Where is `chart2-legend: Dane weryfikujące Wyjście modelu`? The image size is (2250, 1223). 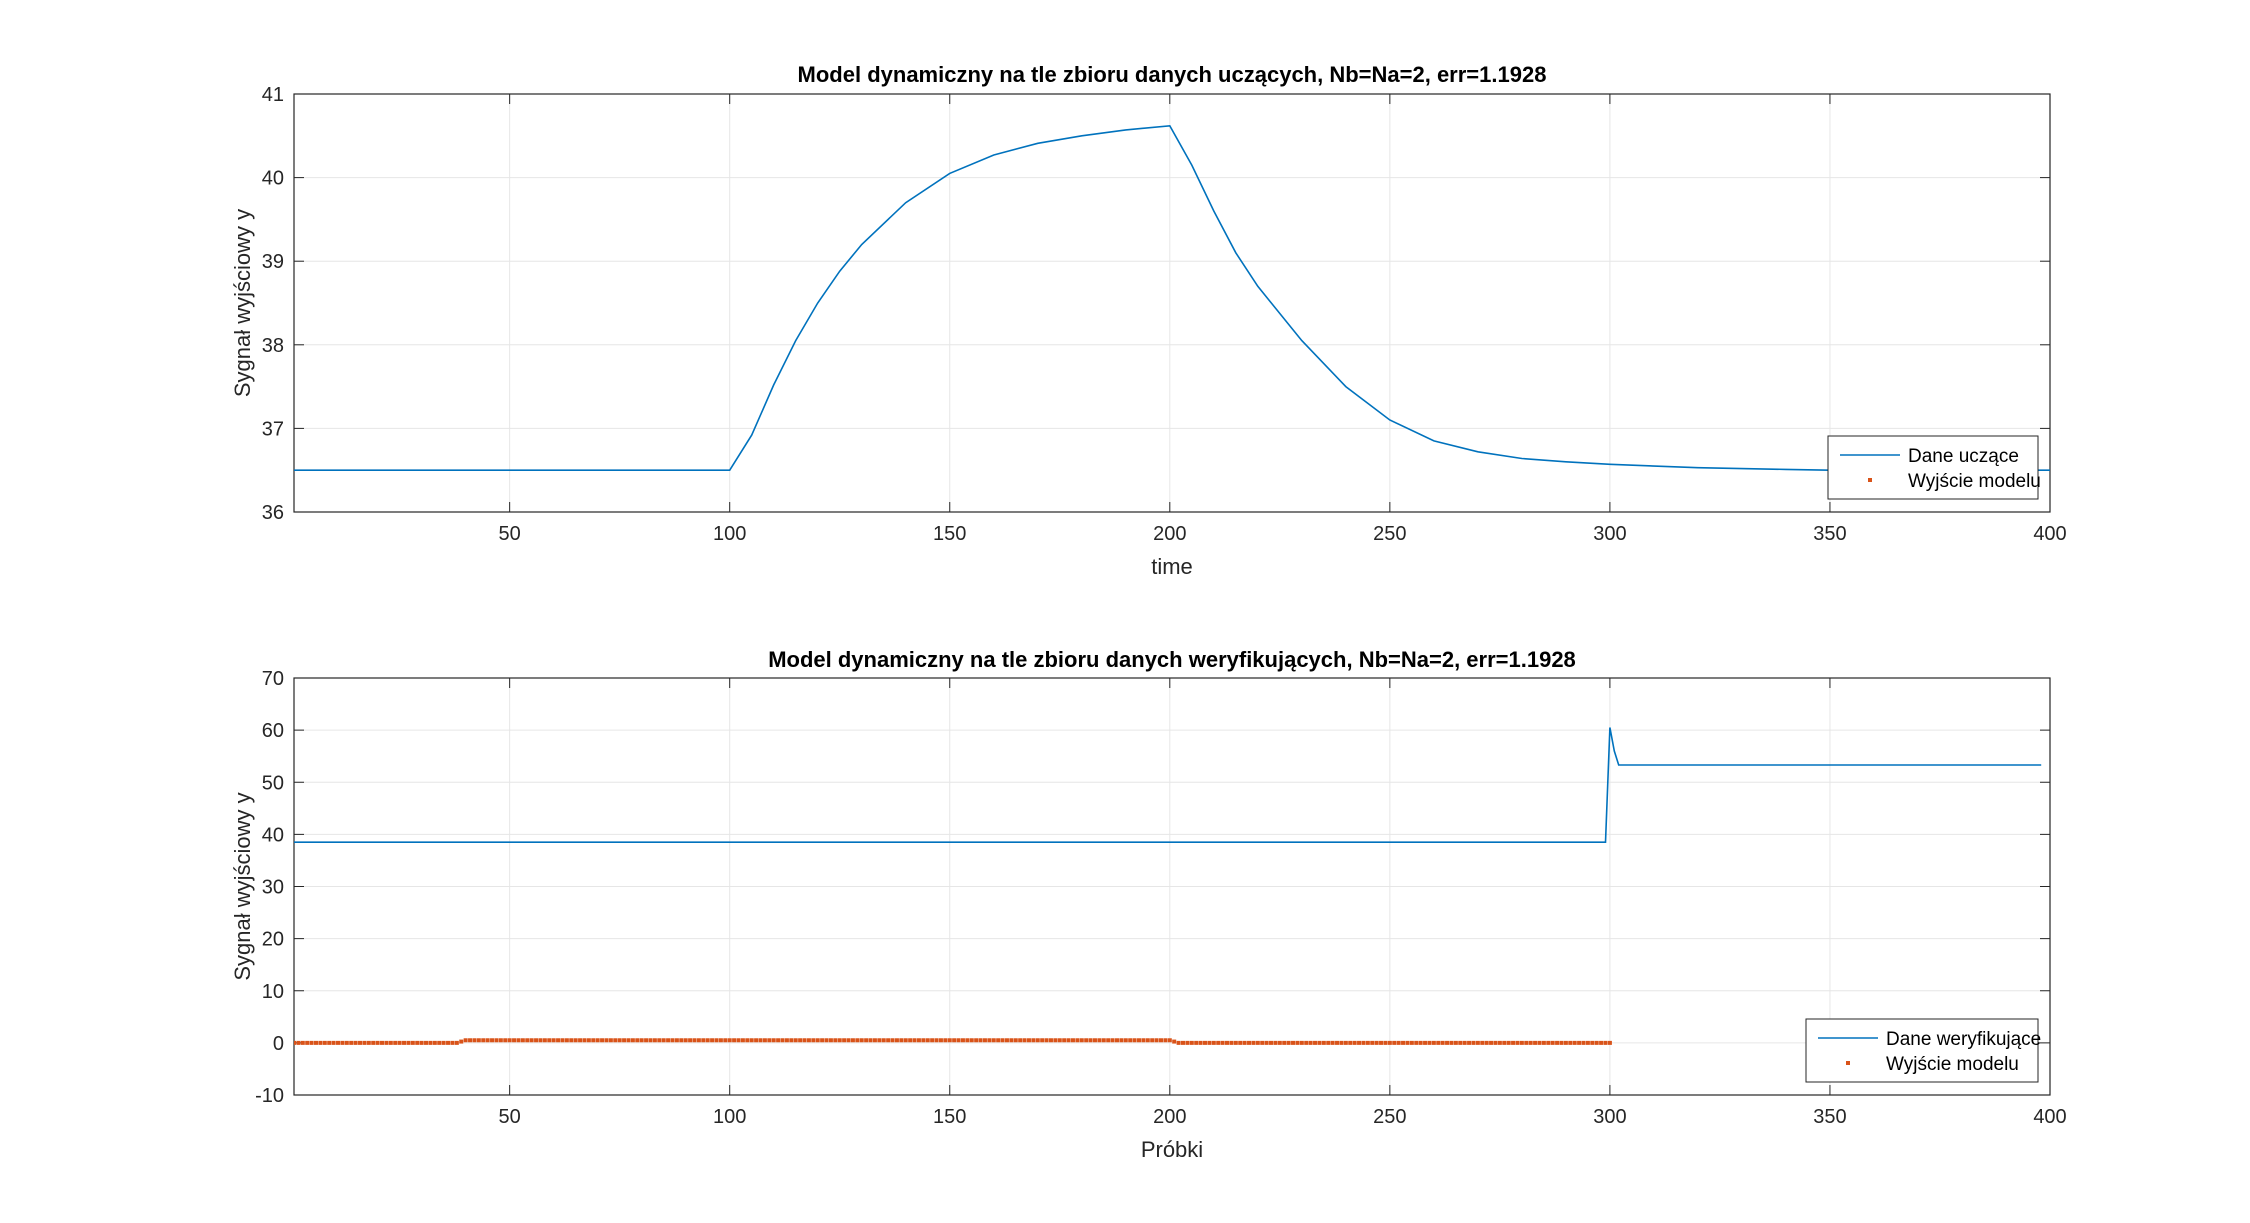
chart2-legend: Dane weryfikujące Wyjście modelu is located at coordinates (1923, 1050).